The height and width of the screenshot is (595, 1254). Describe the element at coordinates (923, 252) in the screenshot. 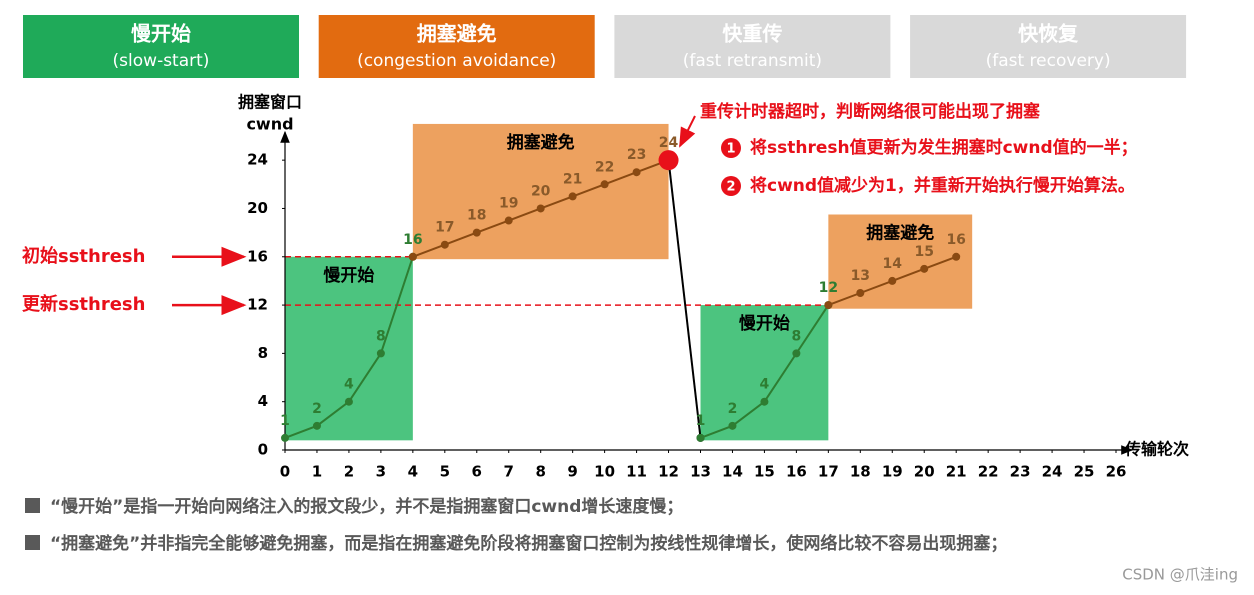

I see `data-label: 15` at that location.